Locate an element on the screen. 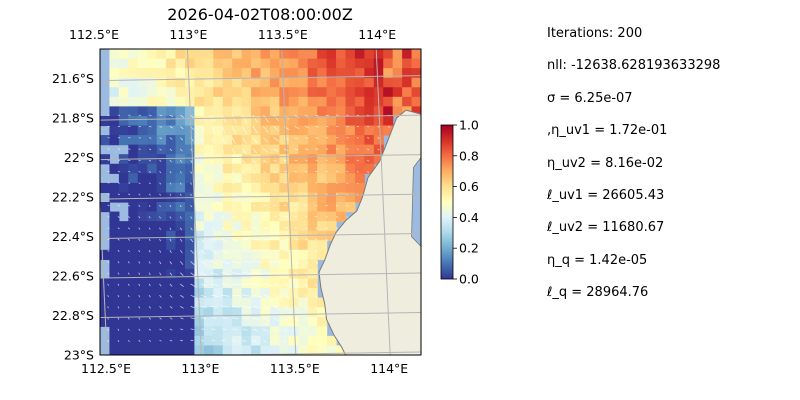 This screenshot has width=800, height=400. stat-eta-uv2: η_uv2 = 8.16e-02 is located at coordinates (605, 163).